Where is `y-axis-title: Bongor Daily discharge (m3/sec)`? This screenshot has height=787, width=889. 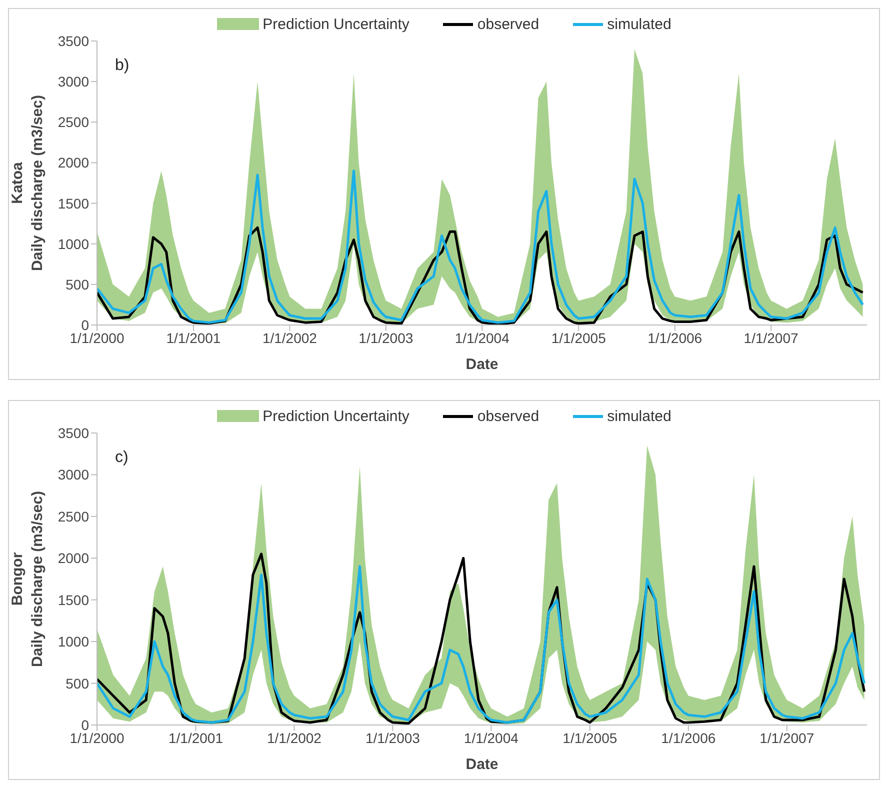
y-axis-title: Bongor Daily discharge (m3/sec) is located at coordinates (27, 579).